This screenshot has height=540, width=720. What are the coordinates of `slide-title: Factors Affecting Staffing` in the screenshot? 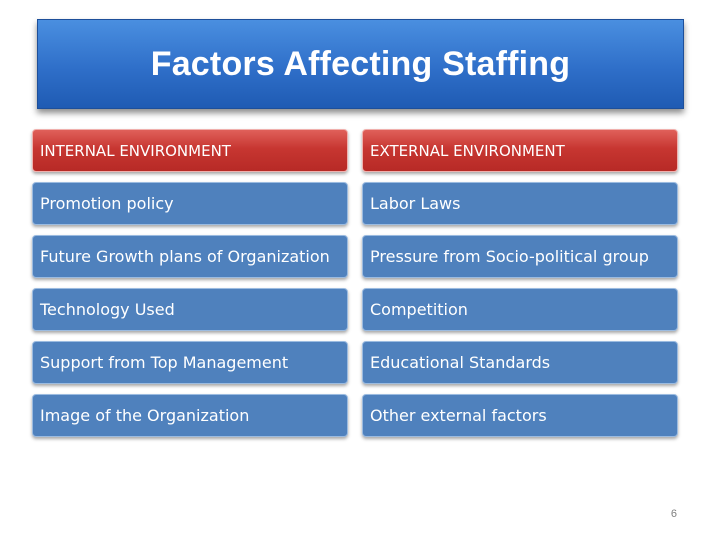 It's located at (360, 63).